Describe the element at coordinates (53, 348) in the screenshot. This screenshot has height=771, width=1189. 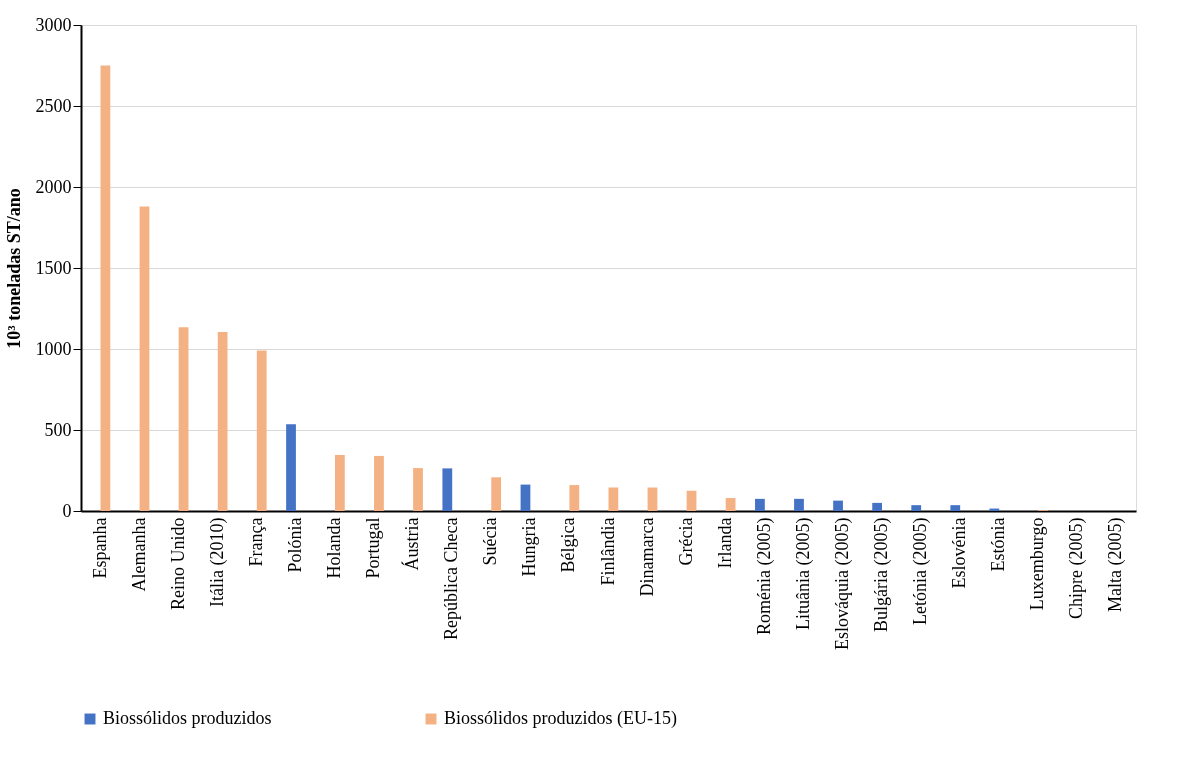
I see `y-tick-label: 1000` at that location.